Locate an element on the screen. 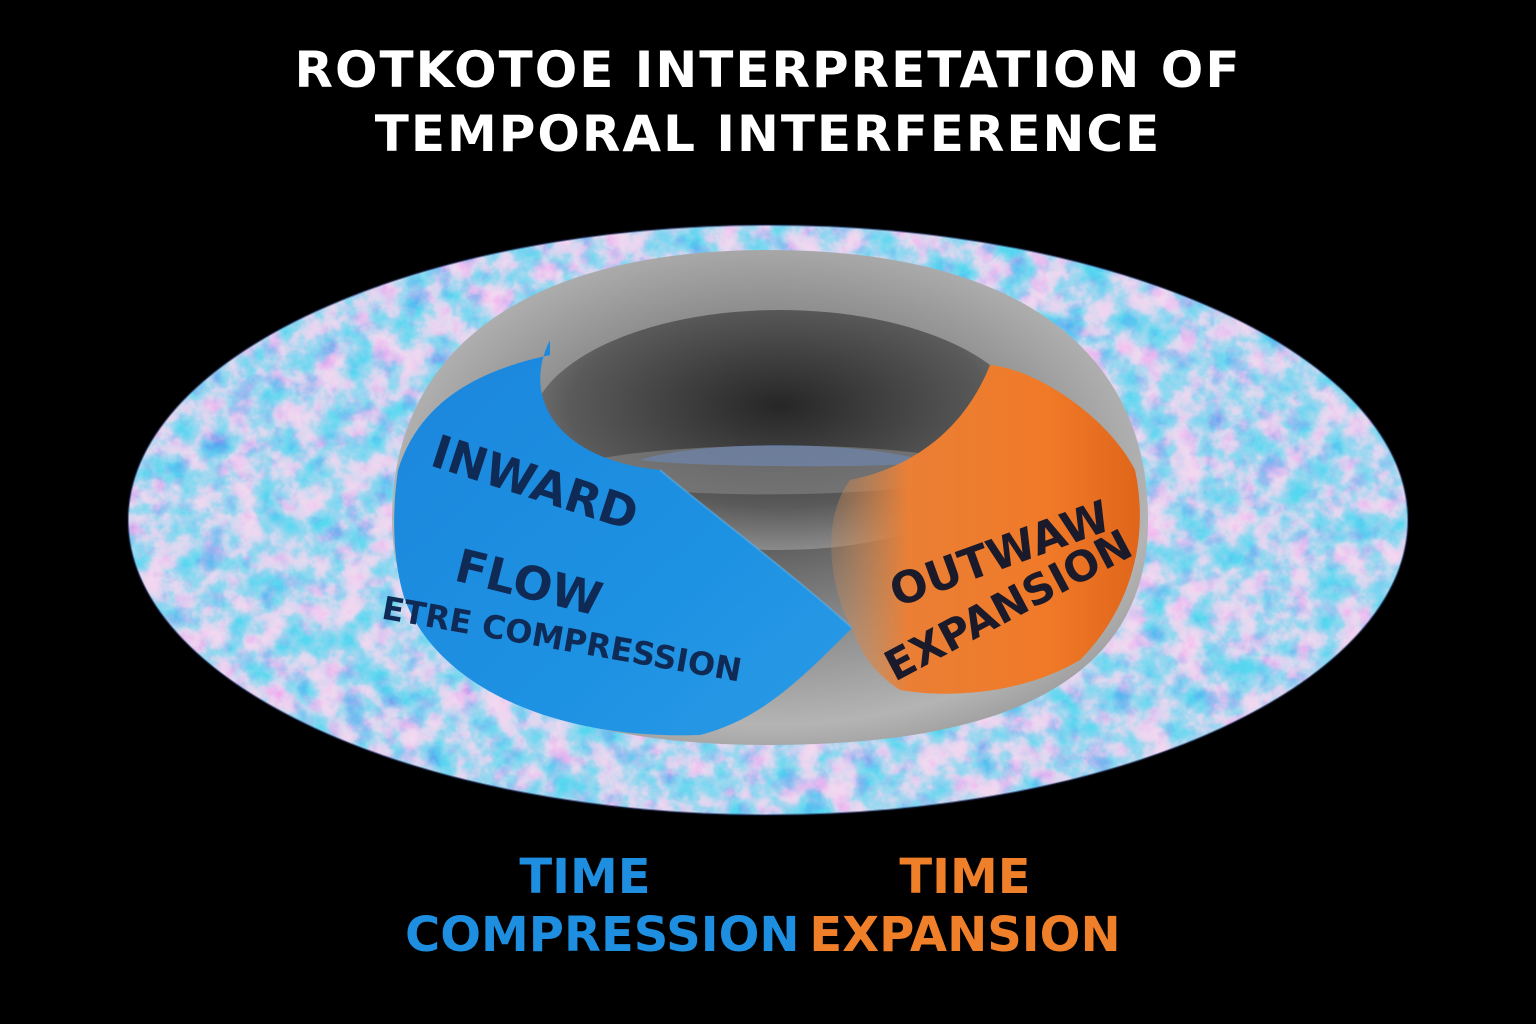  caption-left-line-1: TIME is located at coordinates (585, 877).